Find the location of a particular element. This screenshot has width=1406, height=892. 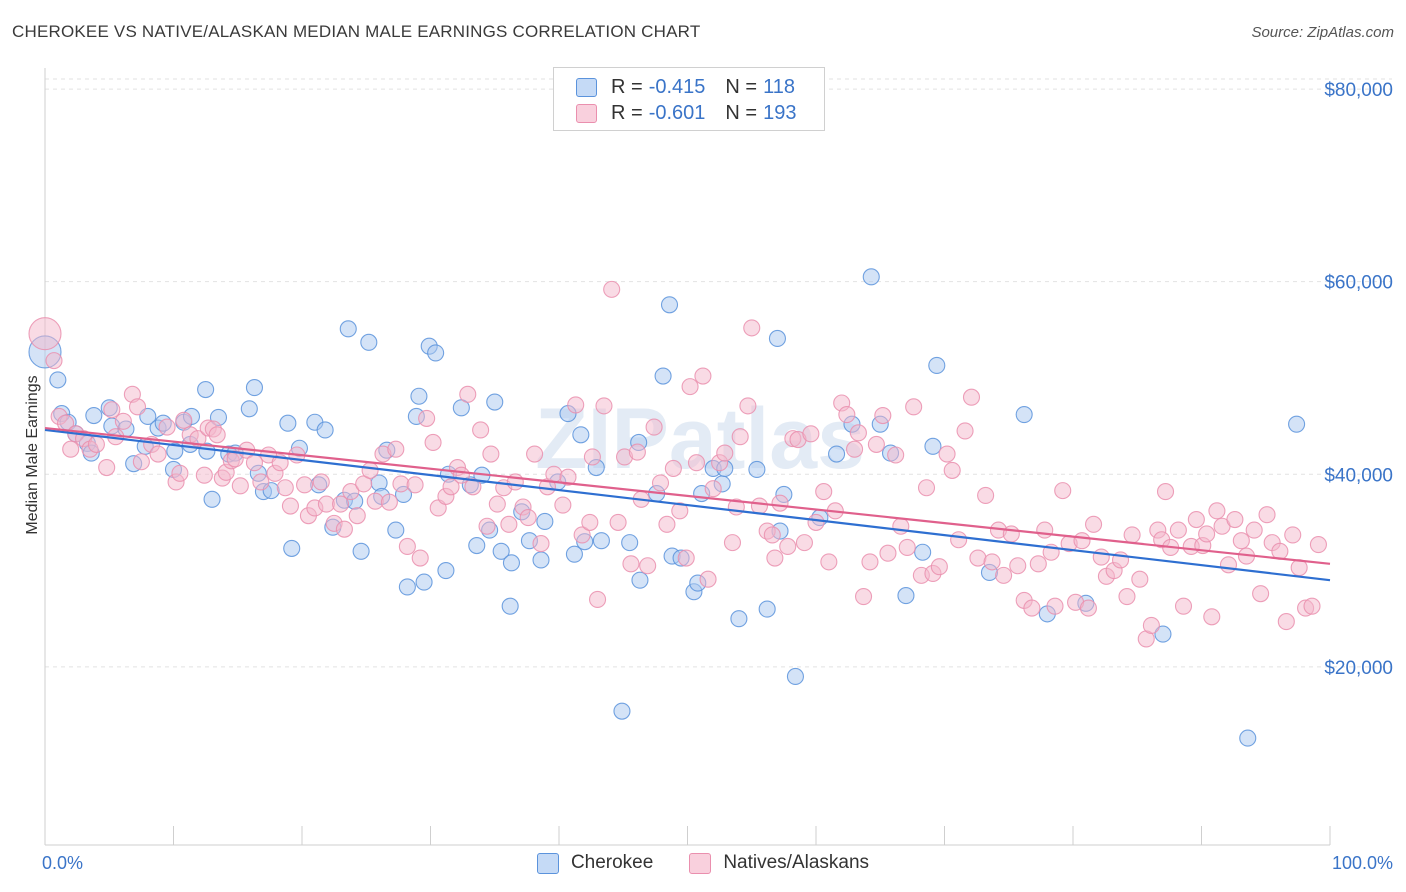

legend-swatch-natives is located at coordinates (586, 113).